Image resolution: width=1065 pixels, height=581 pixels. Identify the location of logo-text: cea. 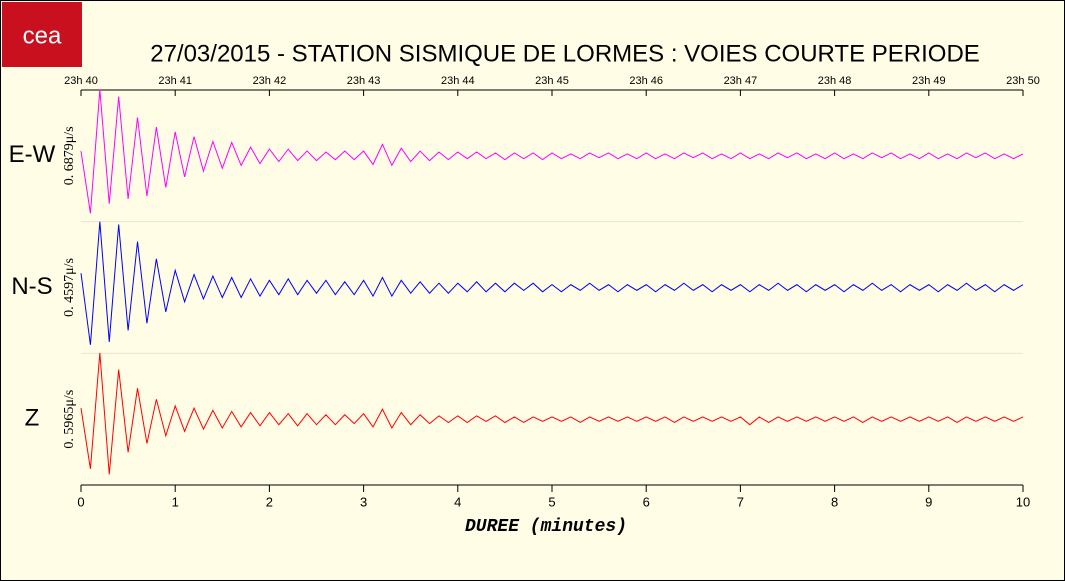
(42, 35).